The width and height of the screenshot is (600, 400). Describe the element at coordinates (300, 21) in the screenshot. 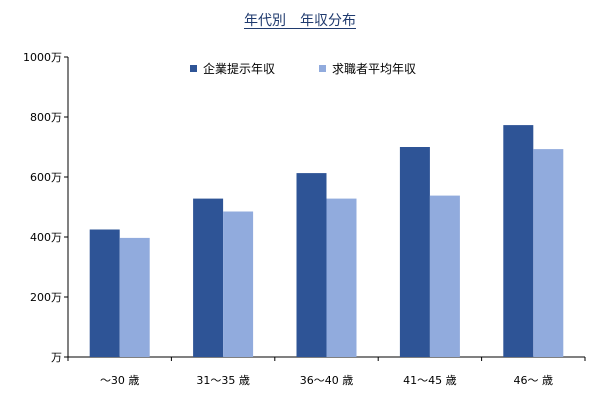

I see `chart-title: 年代別 年収分布` at that location.